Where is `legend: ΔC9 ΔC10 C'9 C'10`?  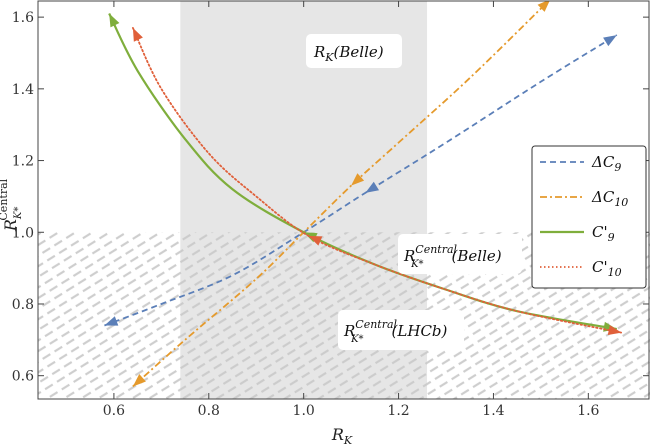 legend: ΔC9 ΔC10 C'9 C'10 is located at coordinates (589, 217).